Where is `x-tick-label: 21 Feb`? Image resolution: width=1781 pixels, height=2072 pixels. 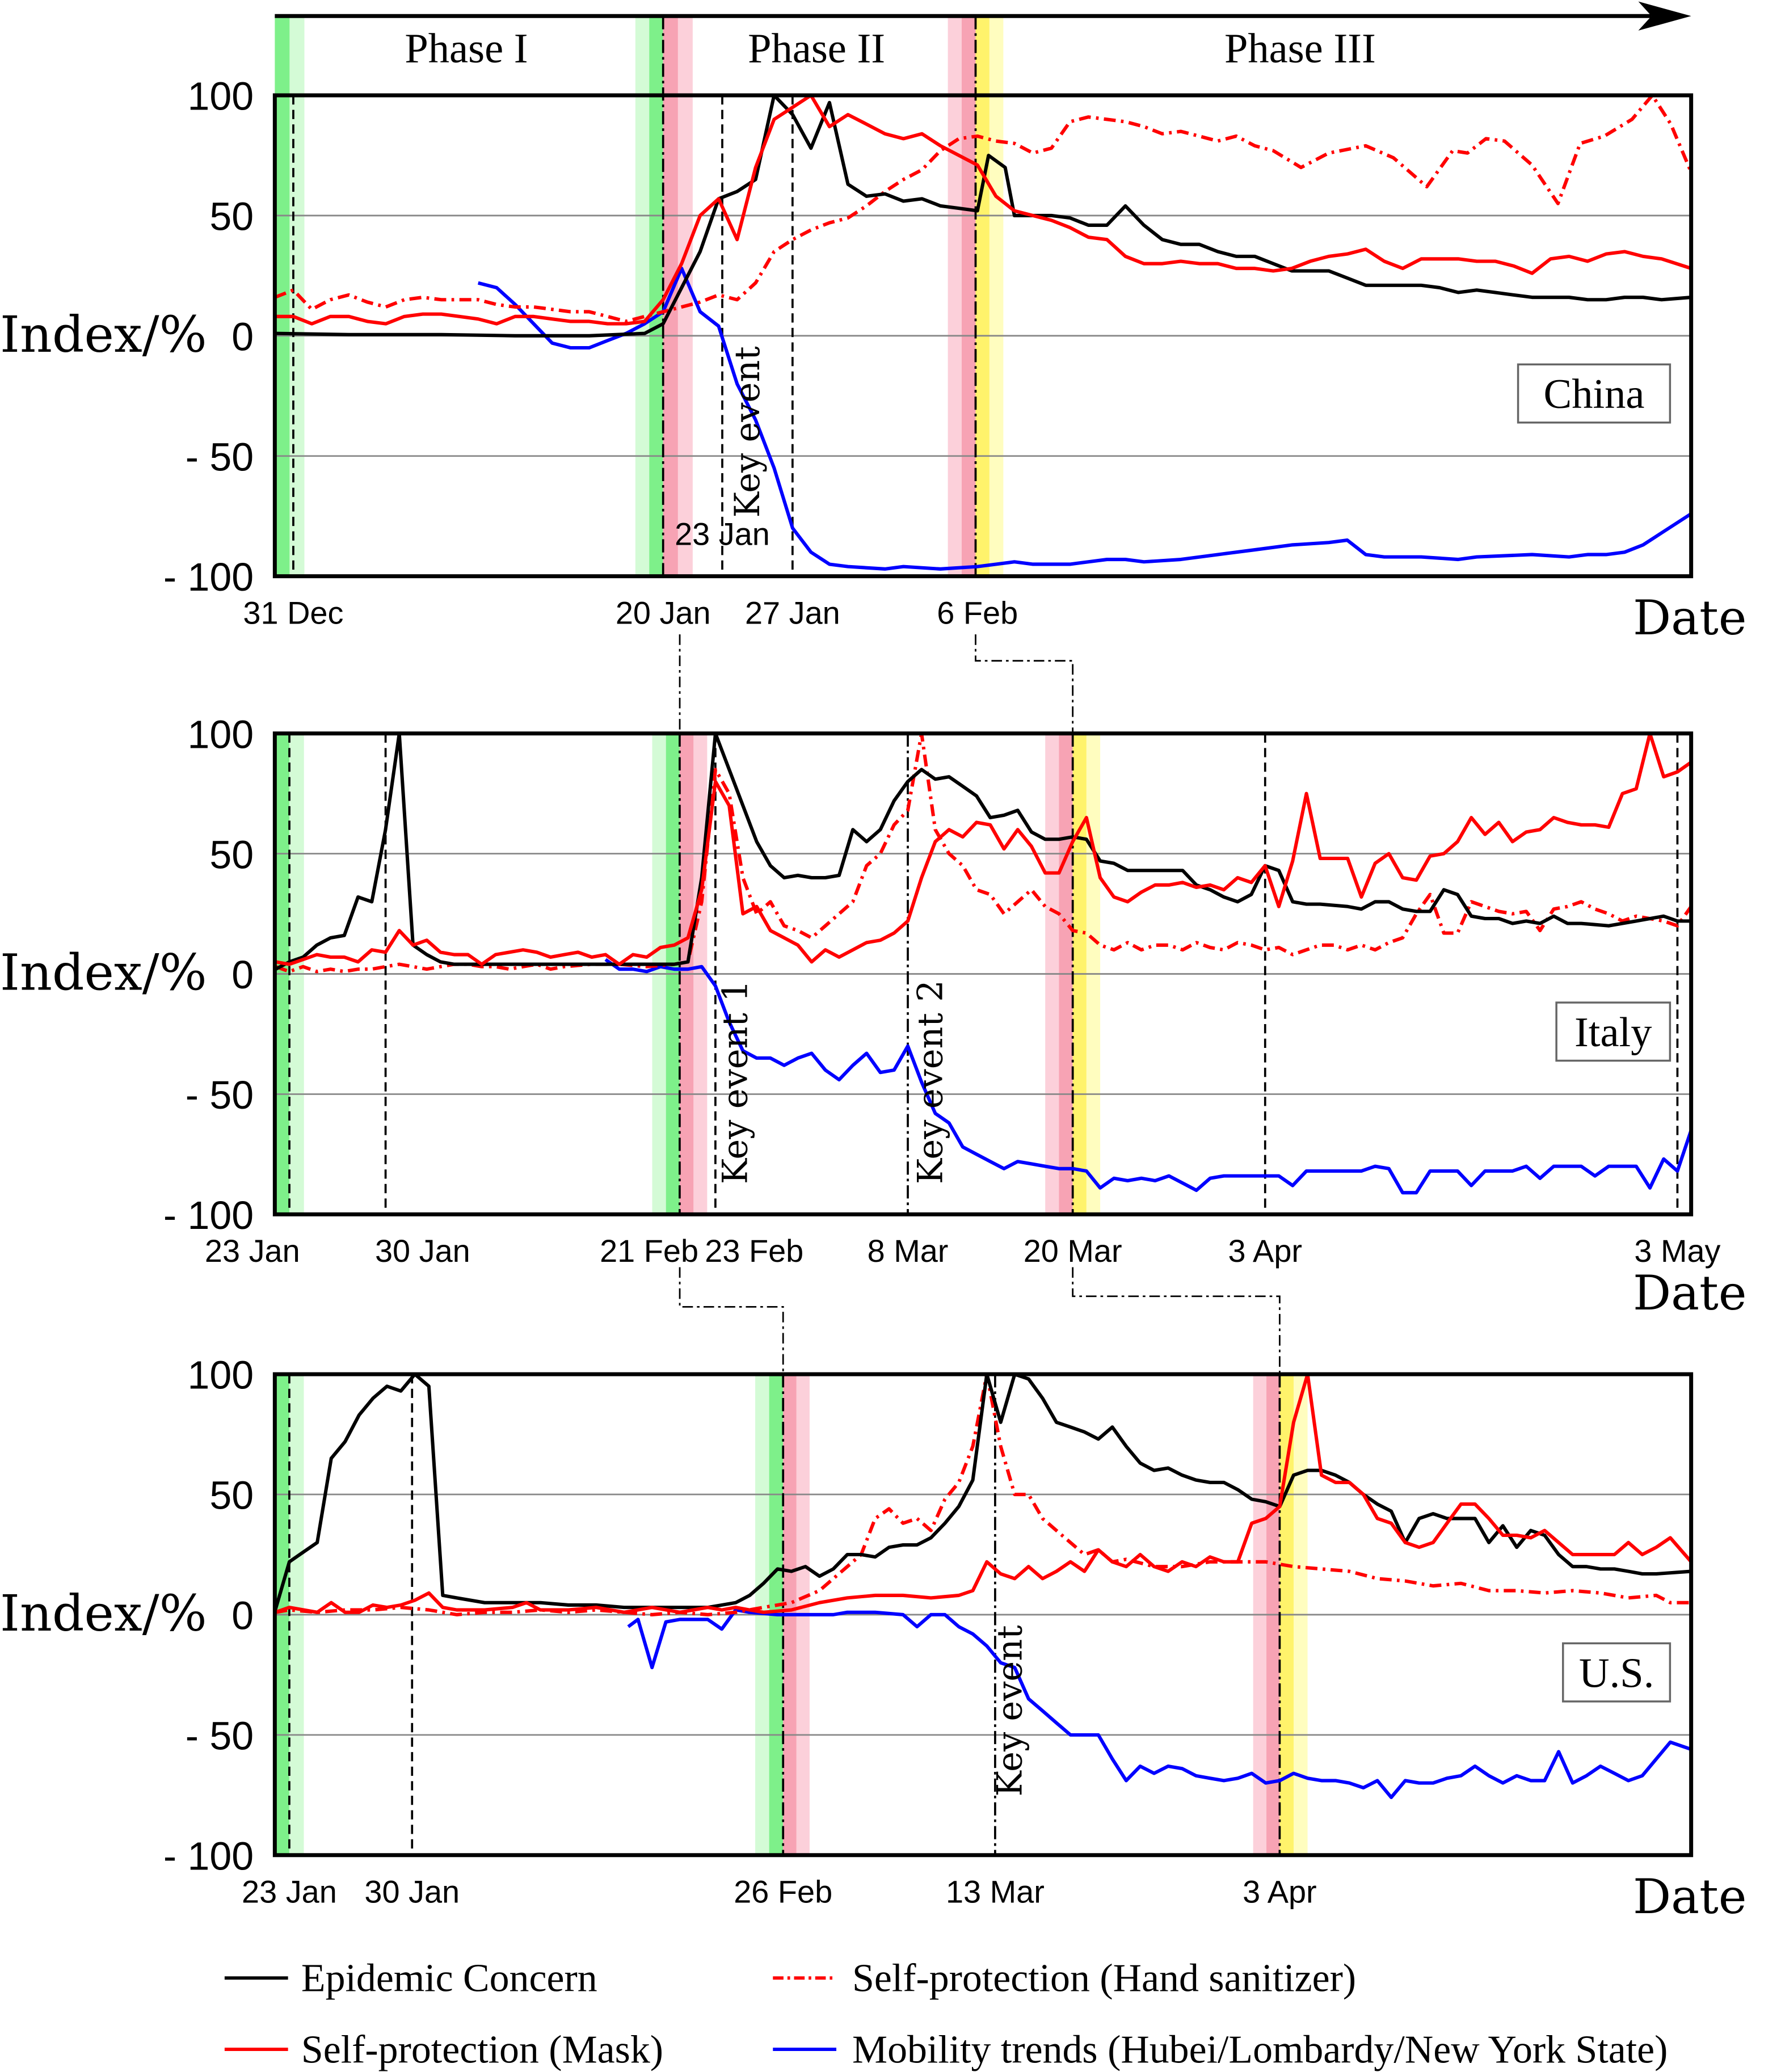 x-tick-label: 21 Feb is located at coordinates (649, 1251).